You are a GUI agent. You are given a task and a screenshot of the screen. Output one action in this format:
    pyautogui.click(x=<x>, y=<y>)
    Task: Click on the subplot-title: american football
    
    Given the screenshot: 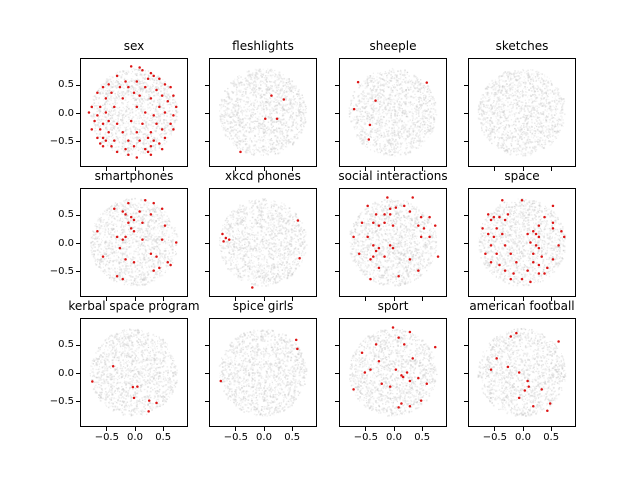 What is the action you would take?
    pyautogui.click(x=522, y=306)
    